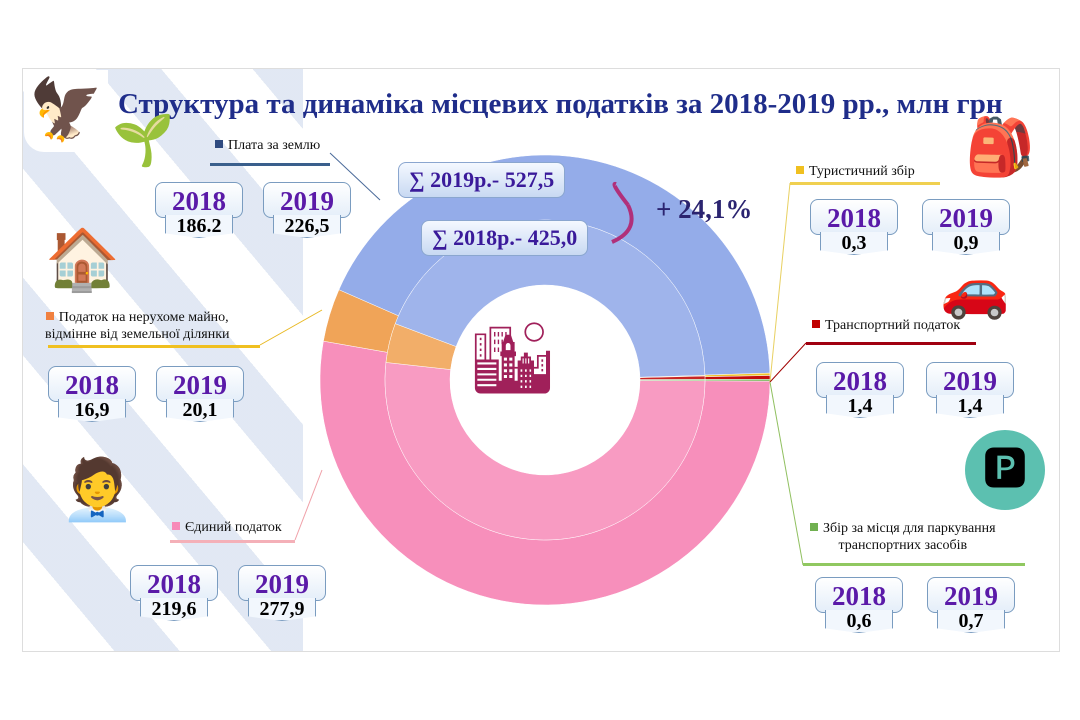 This screenshot has height=720, width=1080. I want to click on value-box-2018: 2018 186.2, so click(199, 212).